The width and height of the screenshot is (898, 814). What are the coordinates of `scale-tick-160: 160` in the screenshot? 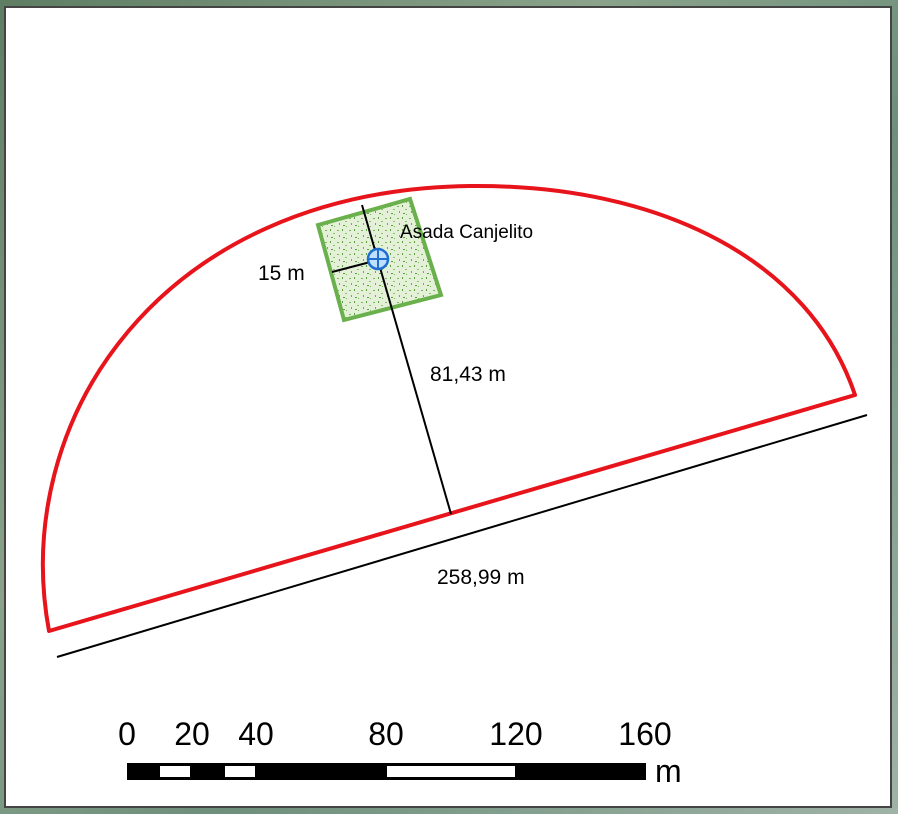 It's located at (644, 734).